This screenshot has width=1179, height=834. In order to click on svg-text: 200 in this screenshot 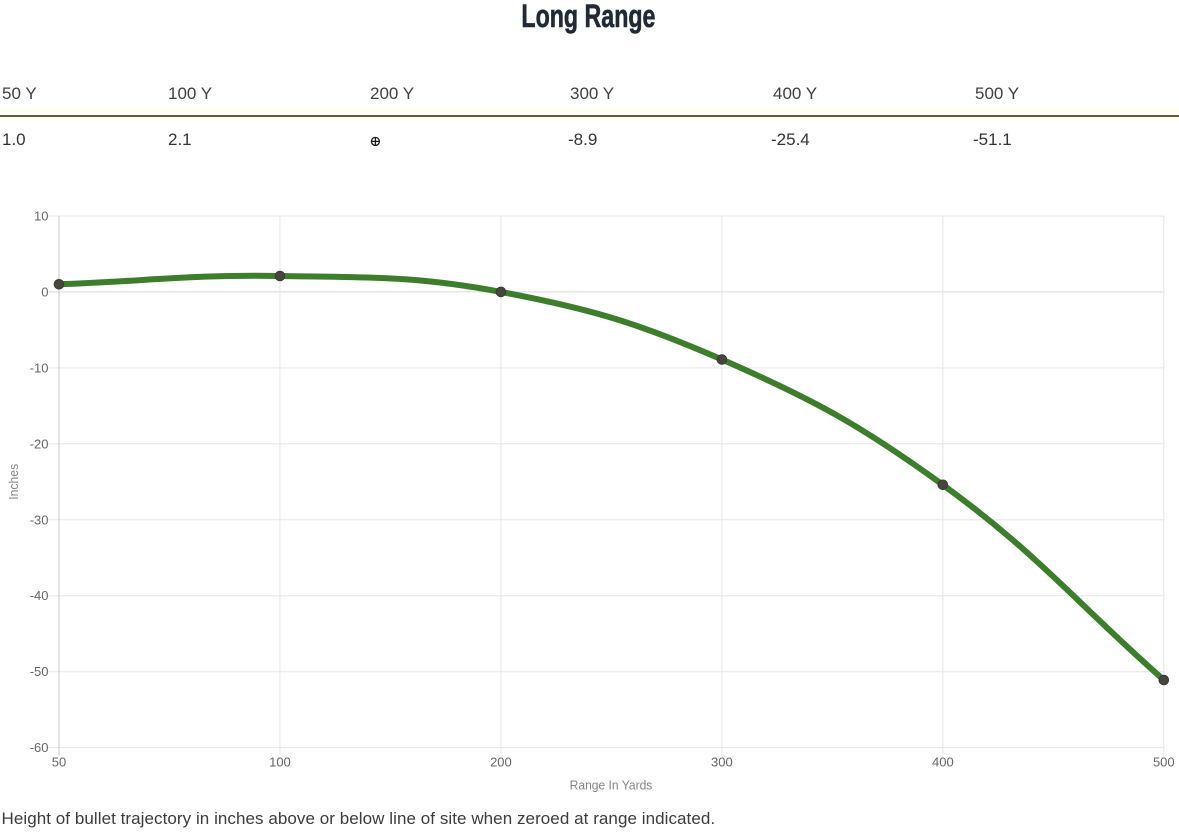, I will do `click(501, 762)`.